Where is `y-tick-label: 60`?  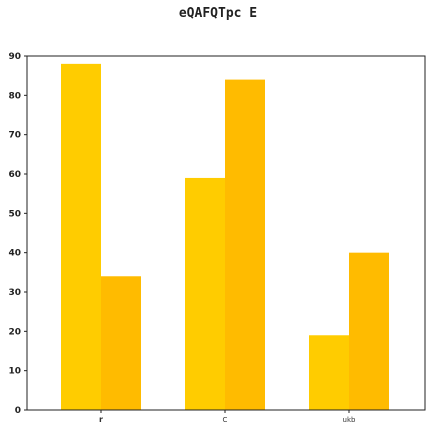
y-tick-label: 60 is located at coordinates (14, 175).